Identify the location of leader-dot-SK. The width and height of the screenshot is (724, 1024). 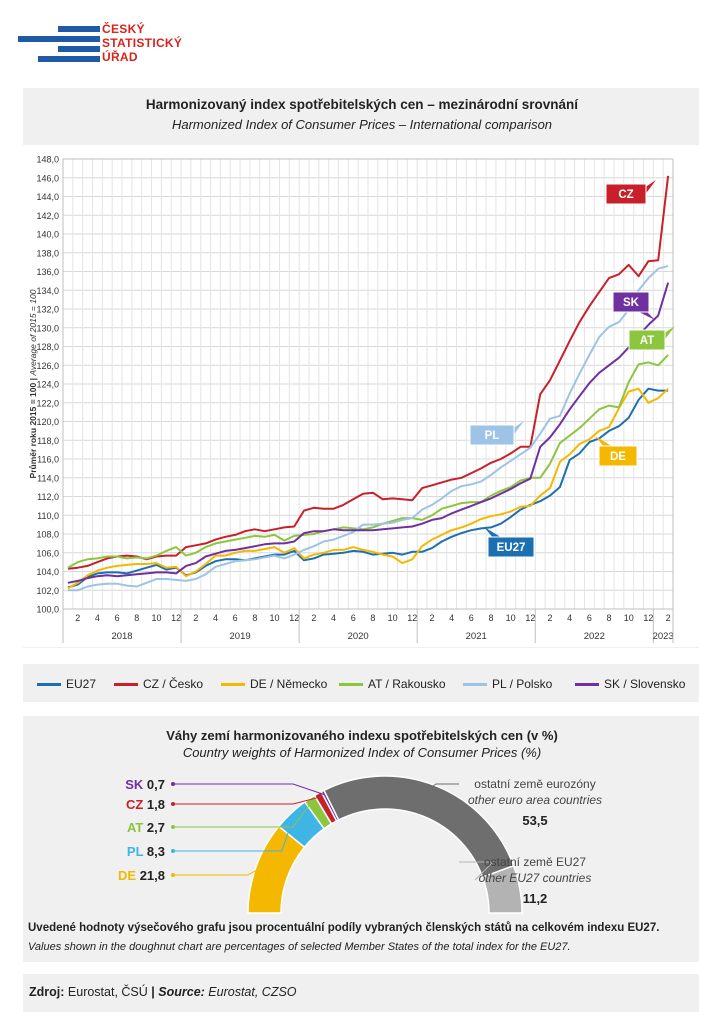
(173, 784).